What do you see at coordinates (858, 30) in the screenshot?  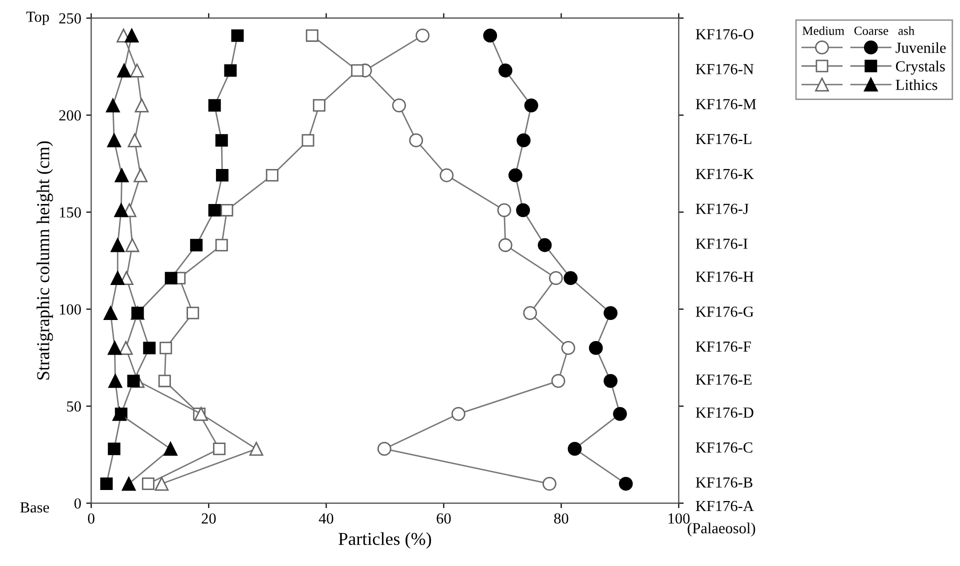 I see `legend-title: Medium Coarse ash` at bounding box center [858, 30].